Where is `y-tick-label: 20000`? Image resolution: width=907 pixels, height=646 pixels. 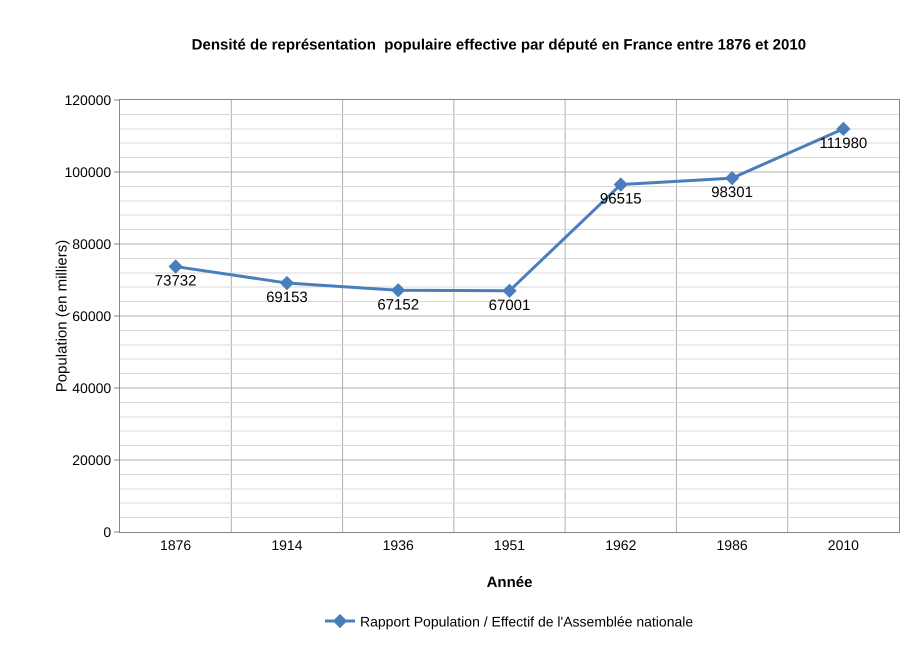 y-tick-label: 20000 is located at coordinates (92, 460).